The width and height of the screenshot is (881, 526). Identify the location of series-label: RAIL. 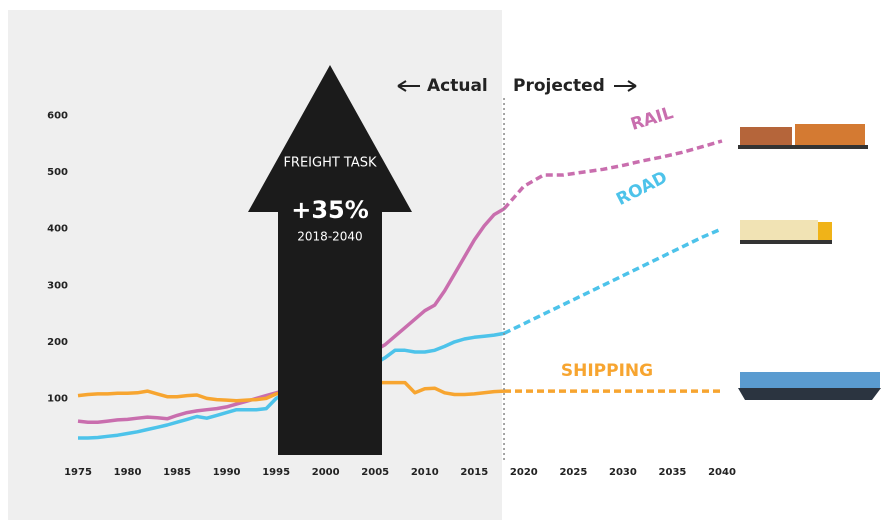
(652, 119).